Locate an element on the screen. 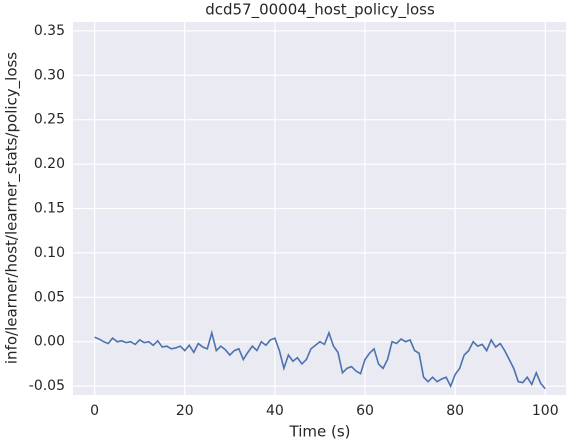  y-tick-label: 0.05 is located at coordinates (49, 297).